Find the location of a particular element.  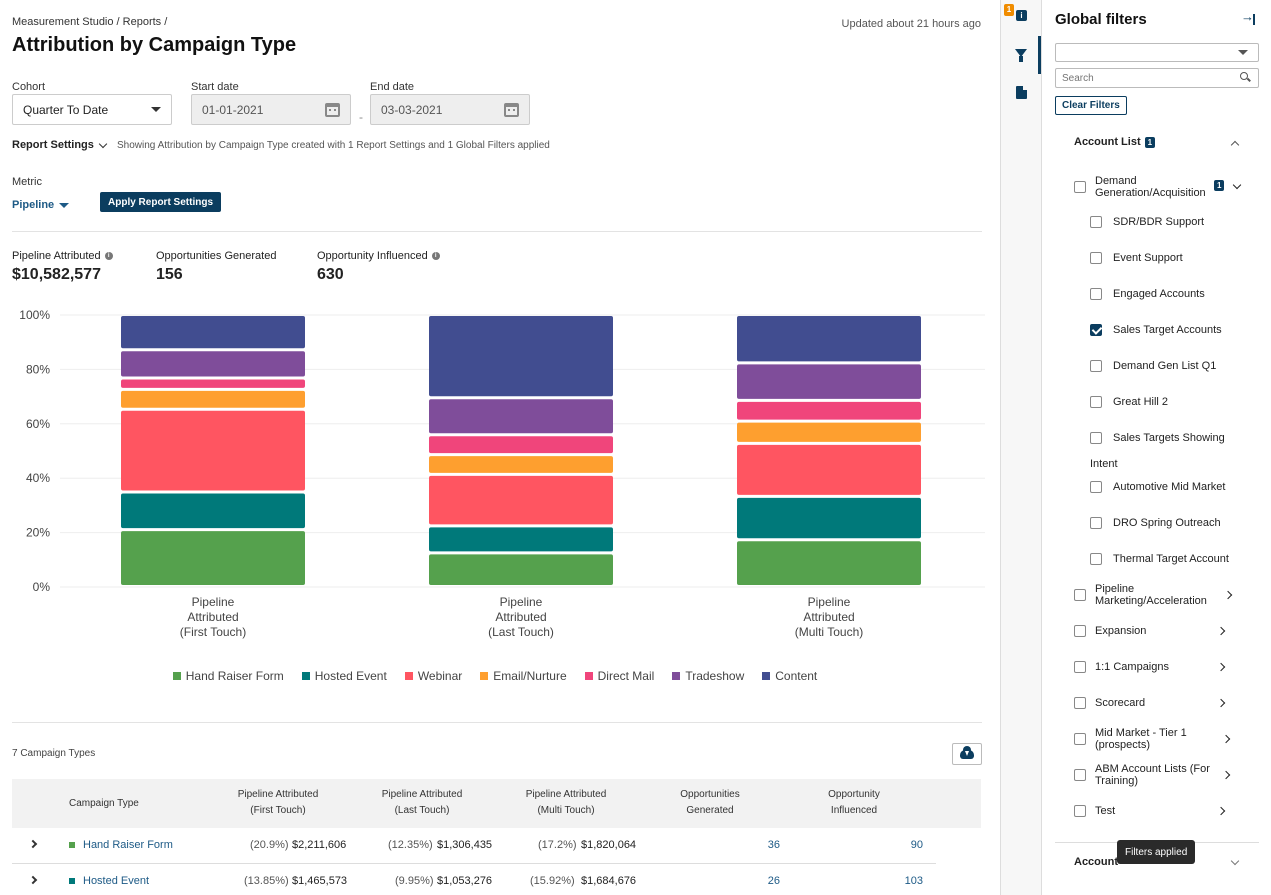

filter-item-label: Event Support is located at coordinates (1148, 258).